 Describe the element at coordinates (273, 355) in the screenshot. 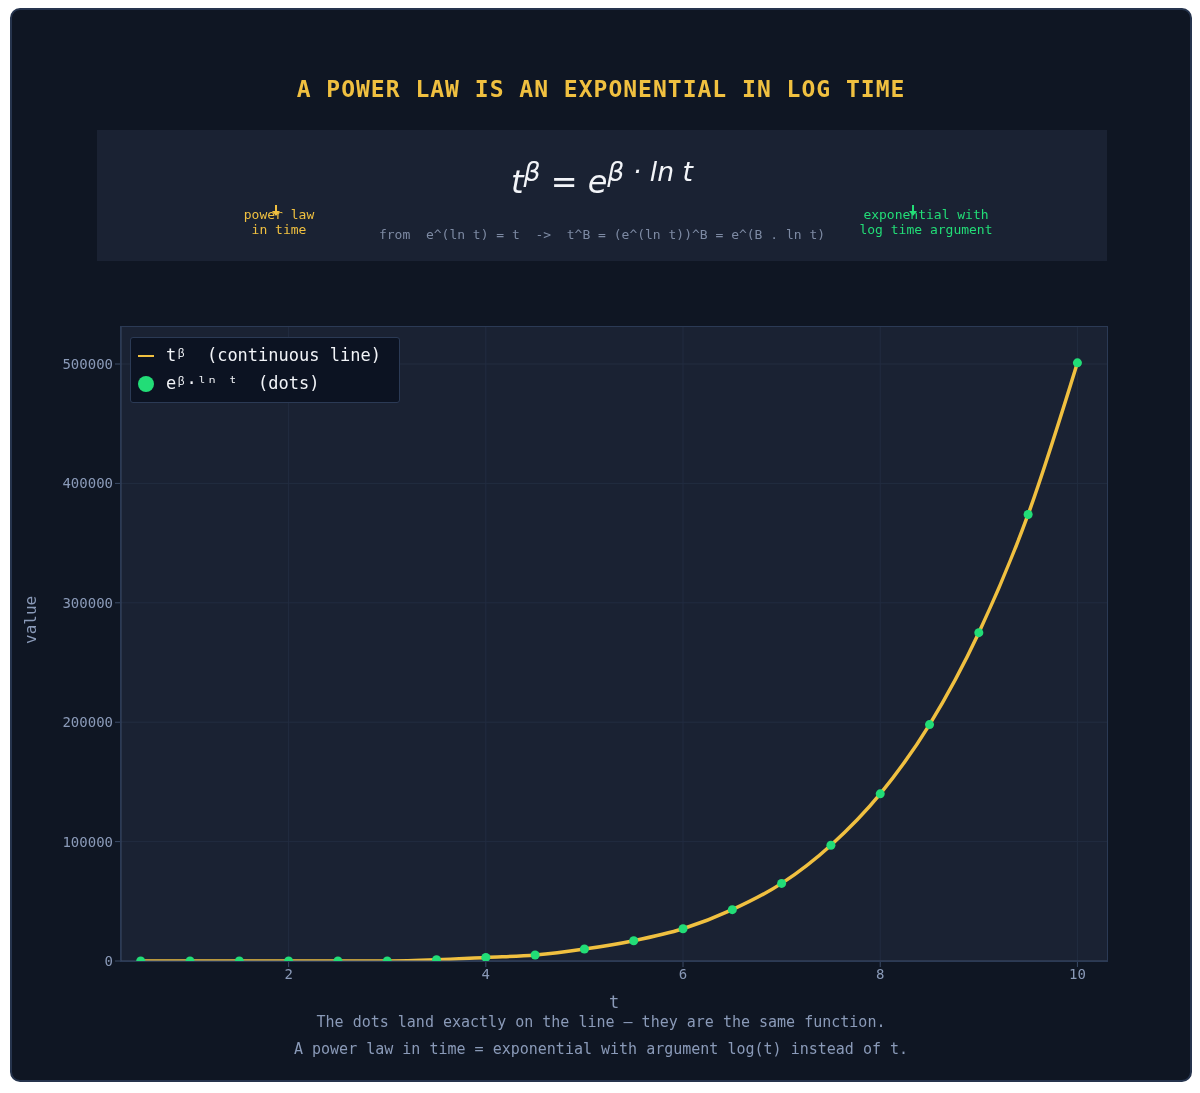

I see `legend-label: tᵝ (continuous line)` at that location.